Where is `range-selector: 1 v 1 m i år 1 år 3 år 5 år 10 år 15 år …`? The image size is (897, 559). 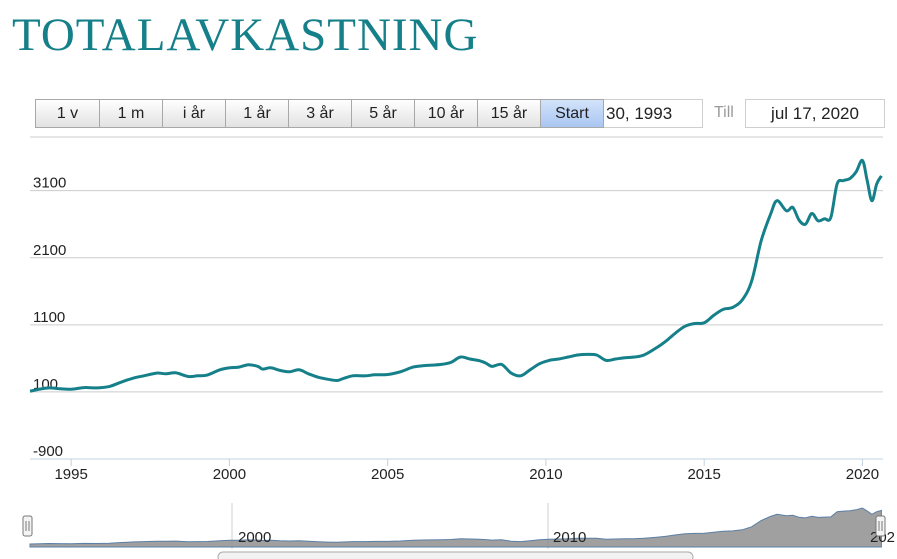 range-selector: 1 v 1 m i år 1 år 3 år 5 år 10 år 15 år … is located at coordinates (319, 113).